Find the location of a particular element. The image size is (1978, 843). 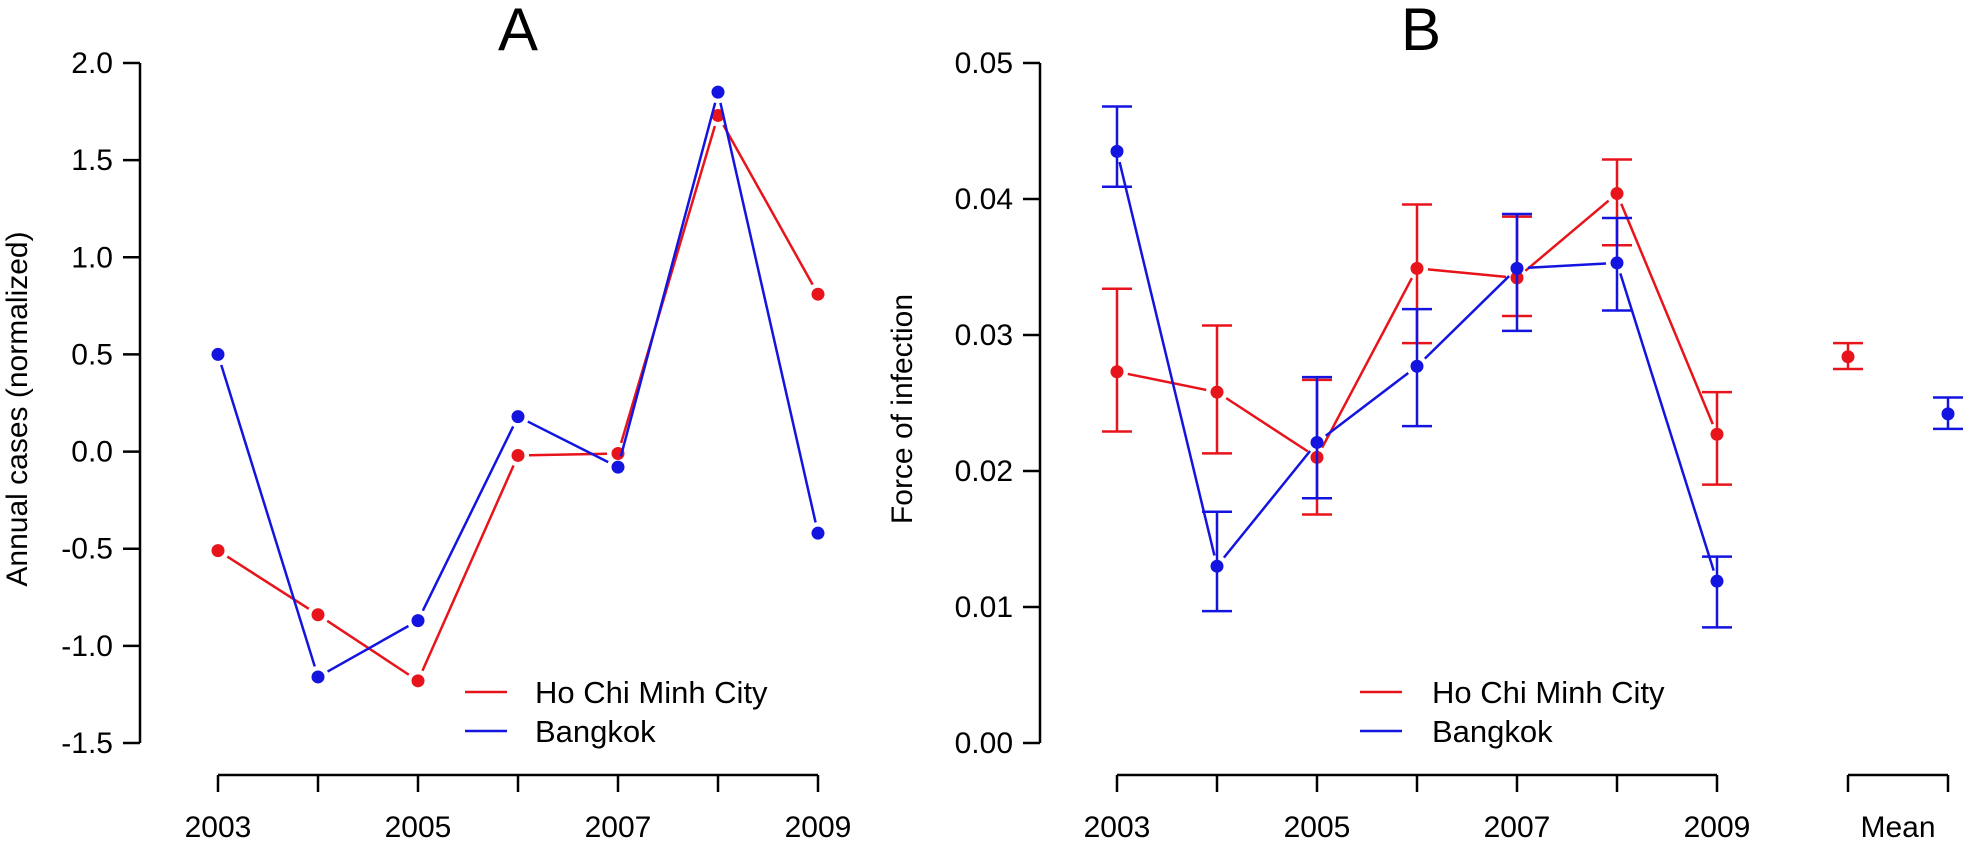

panel-a-y-tick-label: 0.5 is located at coordinates (92, 354).